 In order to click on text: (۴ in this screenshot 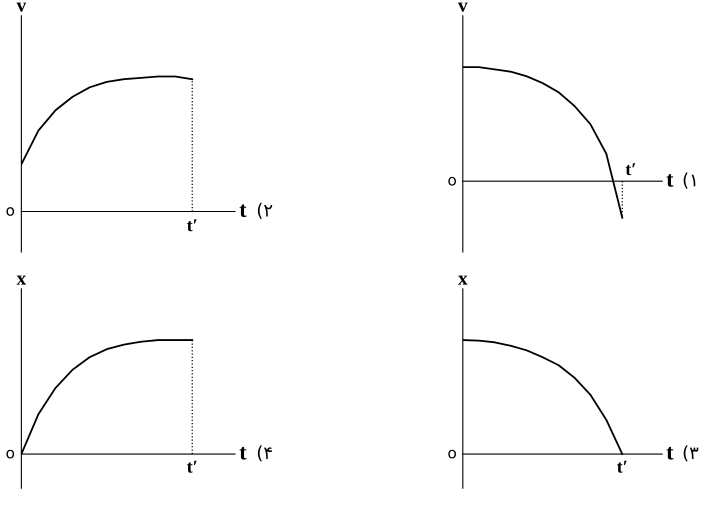, I will do `click(265, 453)`.